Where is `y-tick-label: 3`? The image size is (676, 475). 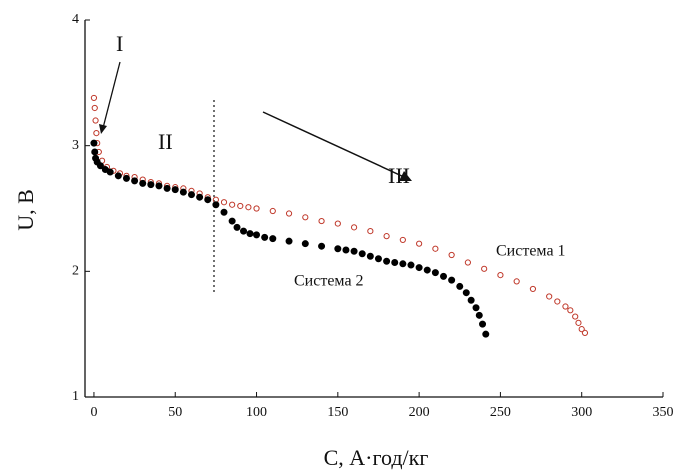
y-tick-label: 3 is located at coordinates (75, 145).